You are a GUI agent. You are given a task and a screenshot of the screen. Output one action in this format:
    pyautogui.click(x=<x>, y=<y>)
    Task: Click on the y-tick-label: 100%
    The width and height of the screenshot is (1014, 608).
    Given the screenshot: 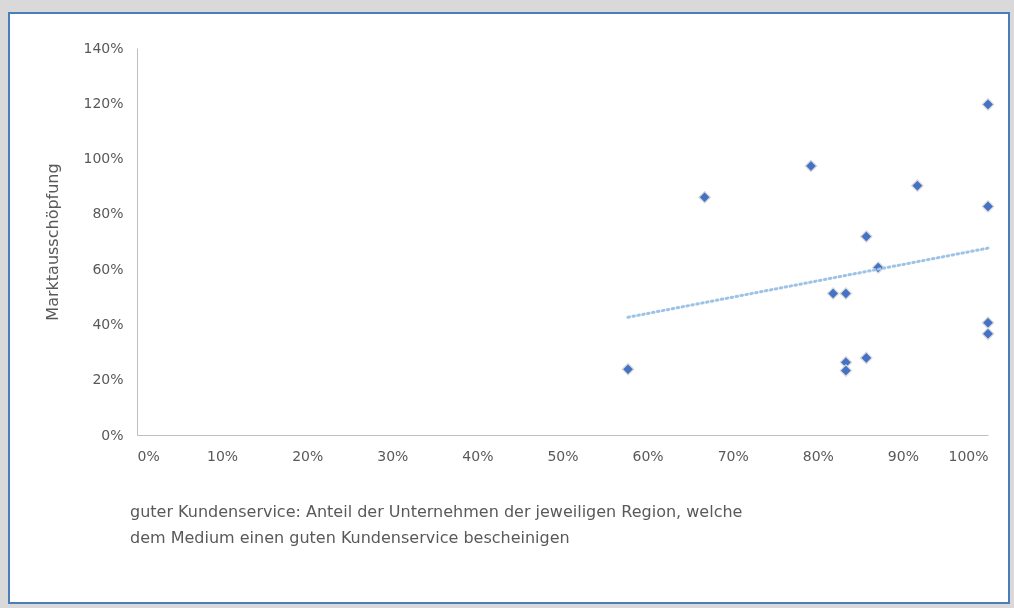 What is the action you would take?
    pyautogui.click(x=103, y=158)
    